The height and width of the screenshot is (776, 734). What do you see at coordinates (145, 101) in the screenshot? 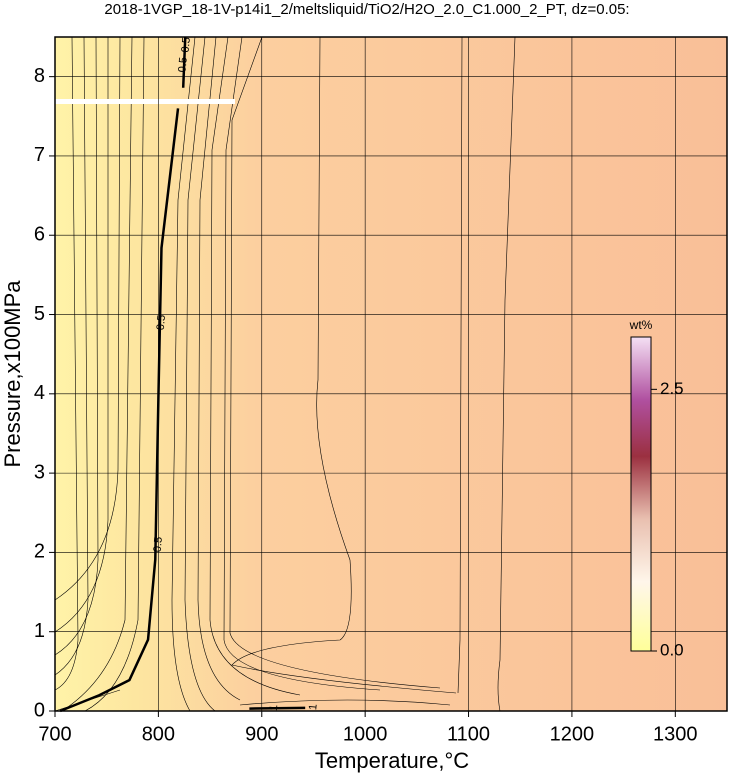
I see `data-gap` at bounding box center [145, 101].